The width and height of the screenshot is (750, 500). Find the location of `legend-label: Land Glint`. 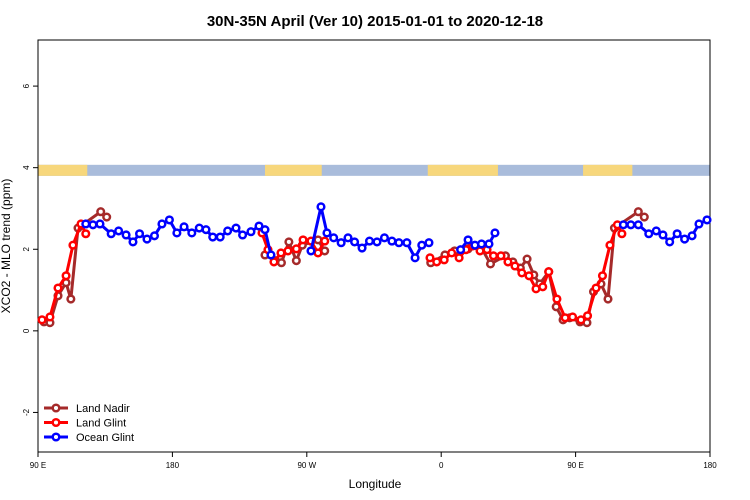

legend-label: Land Glint is located at coordinates (101, 424).